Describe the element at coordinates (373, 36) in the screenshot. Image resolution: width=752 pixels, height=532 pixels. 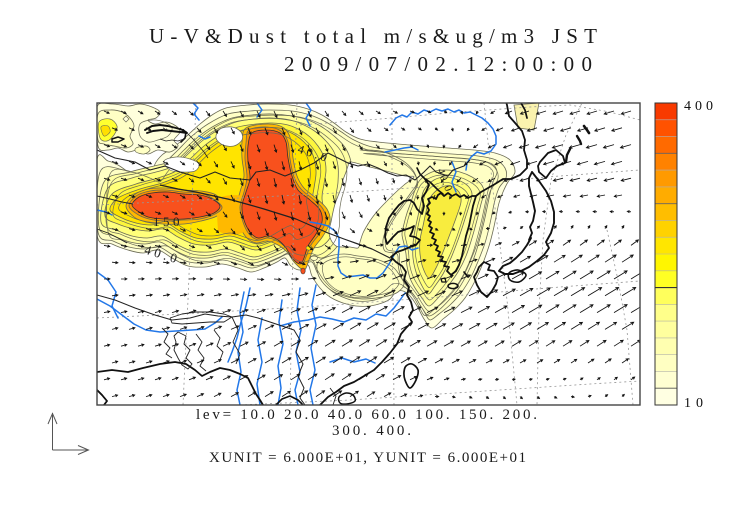
I see `svg-text: U-V&Dust total m/s&ug/m3 JST` at that location.